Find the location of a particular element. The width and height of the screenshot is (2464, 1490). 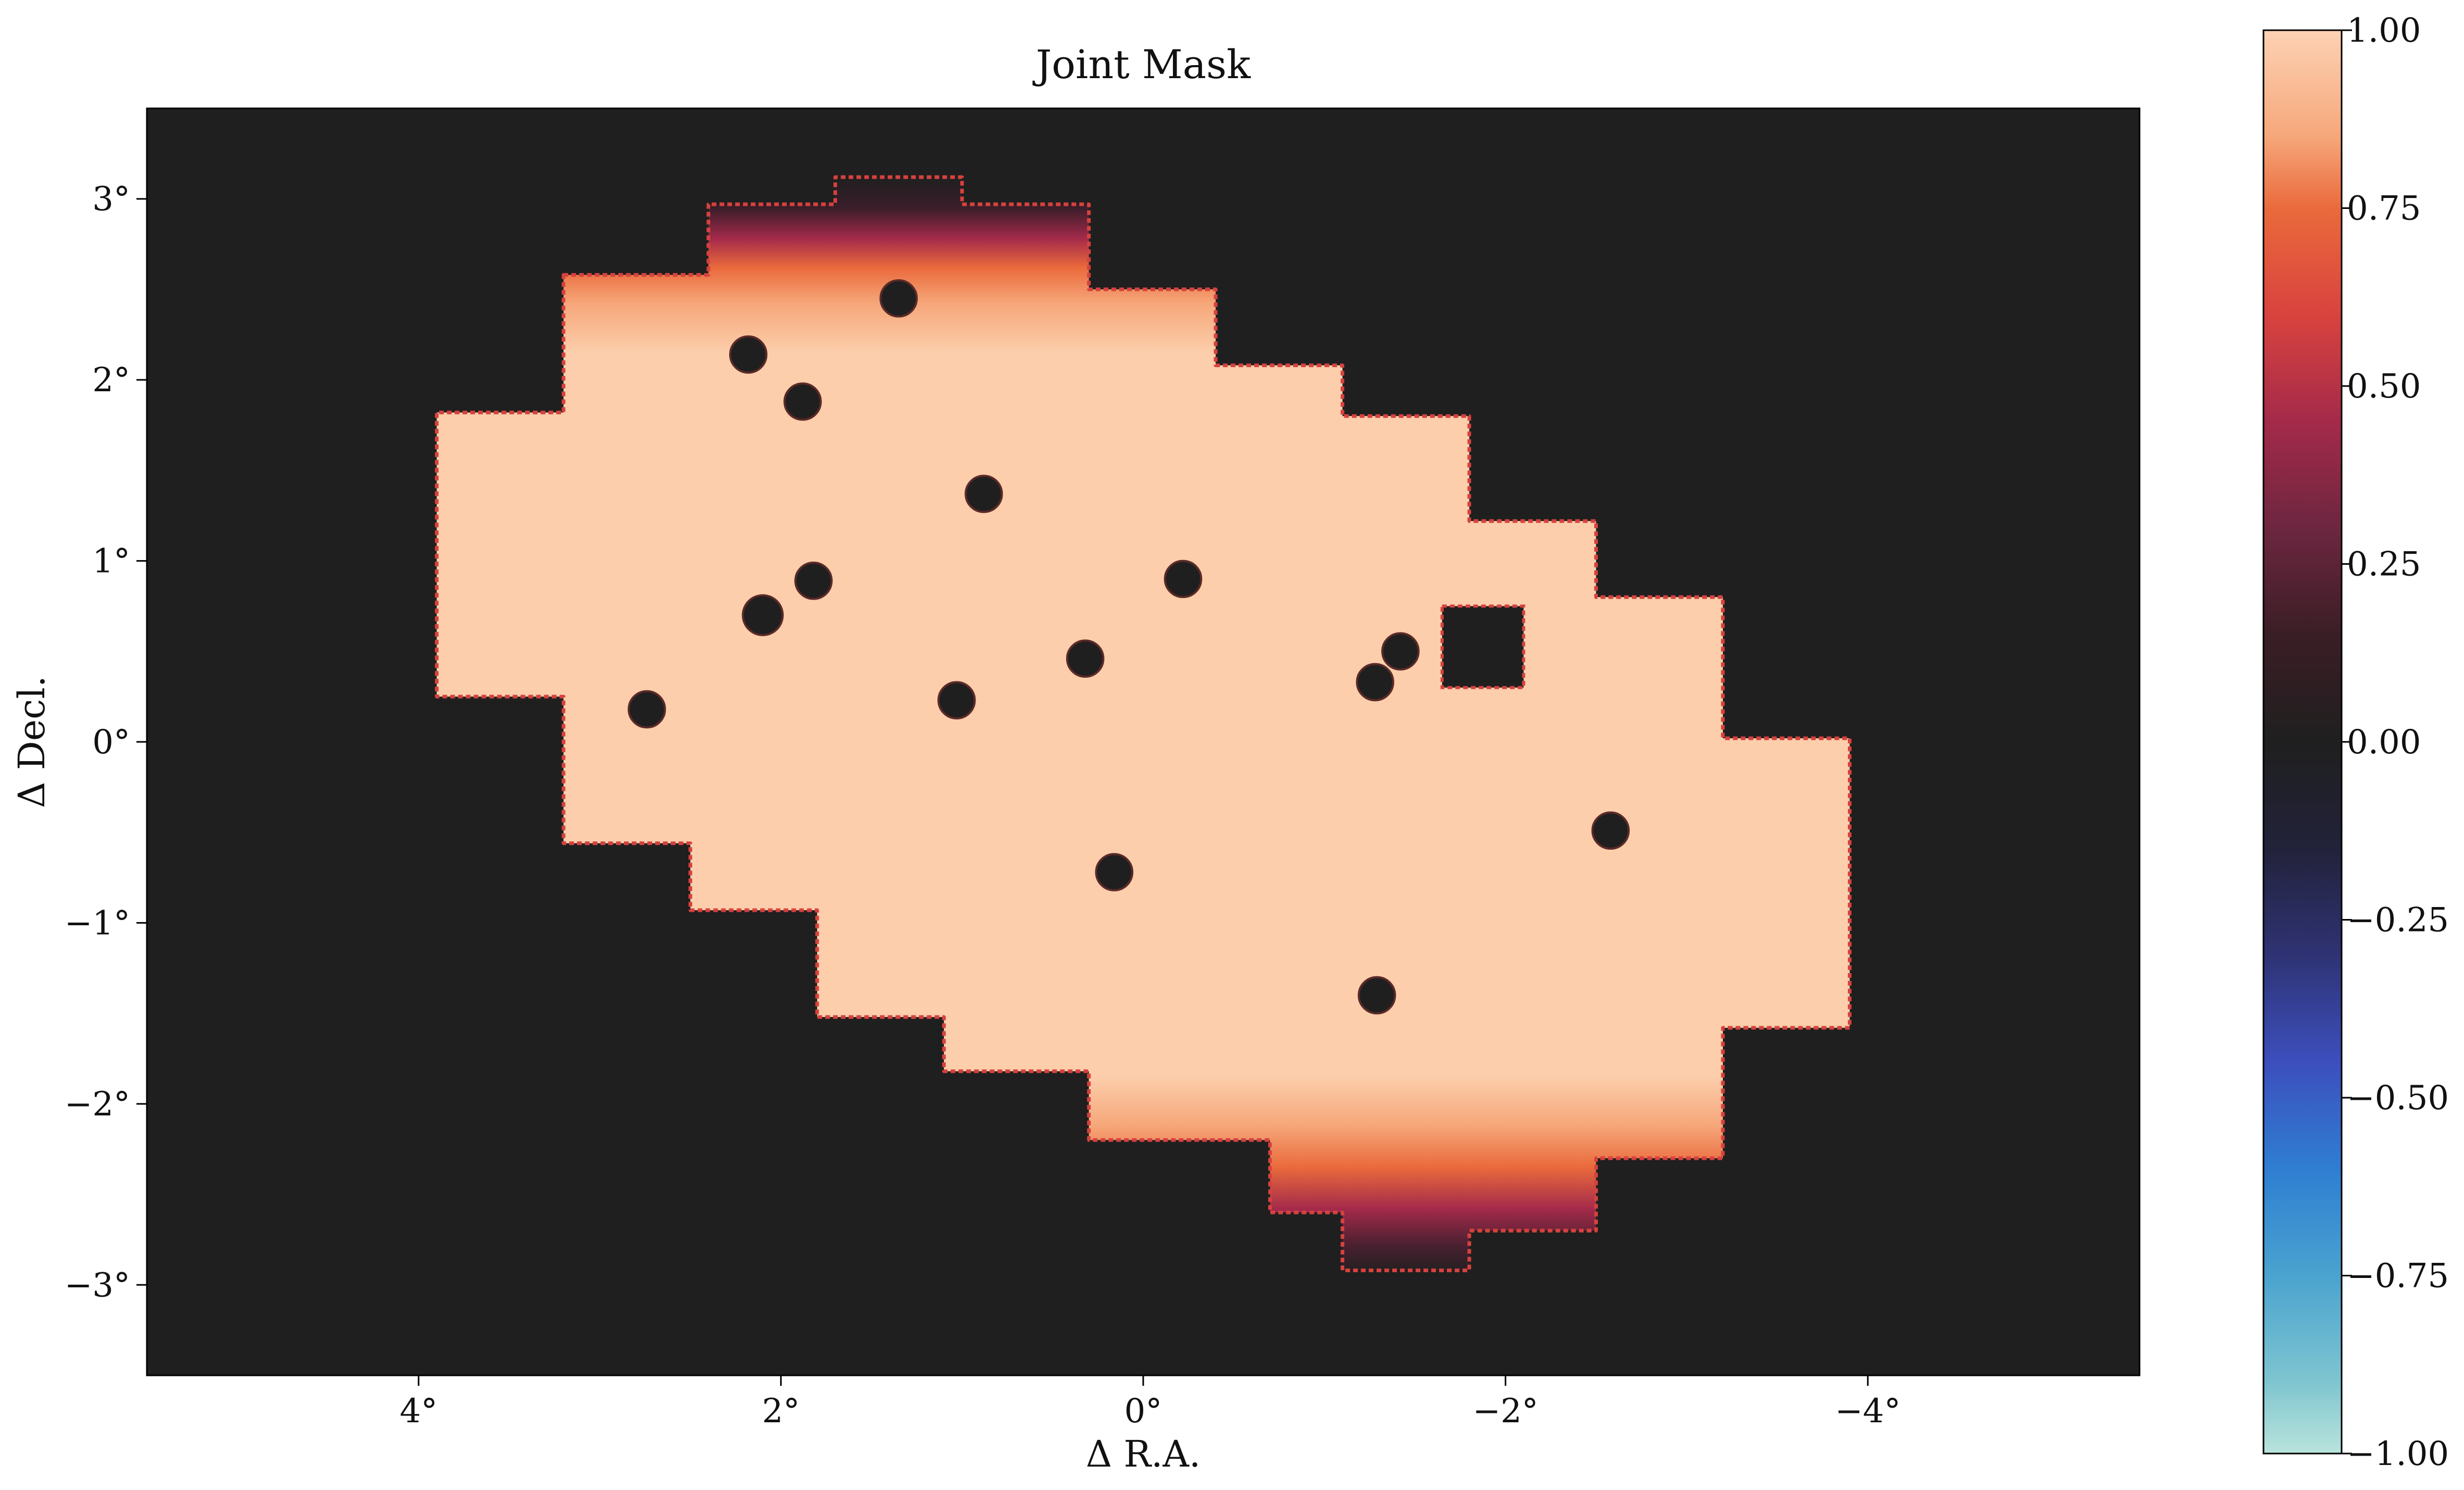

x-tick-label: 0° is located at coordinates (1143, 1411).